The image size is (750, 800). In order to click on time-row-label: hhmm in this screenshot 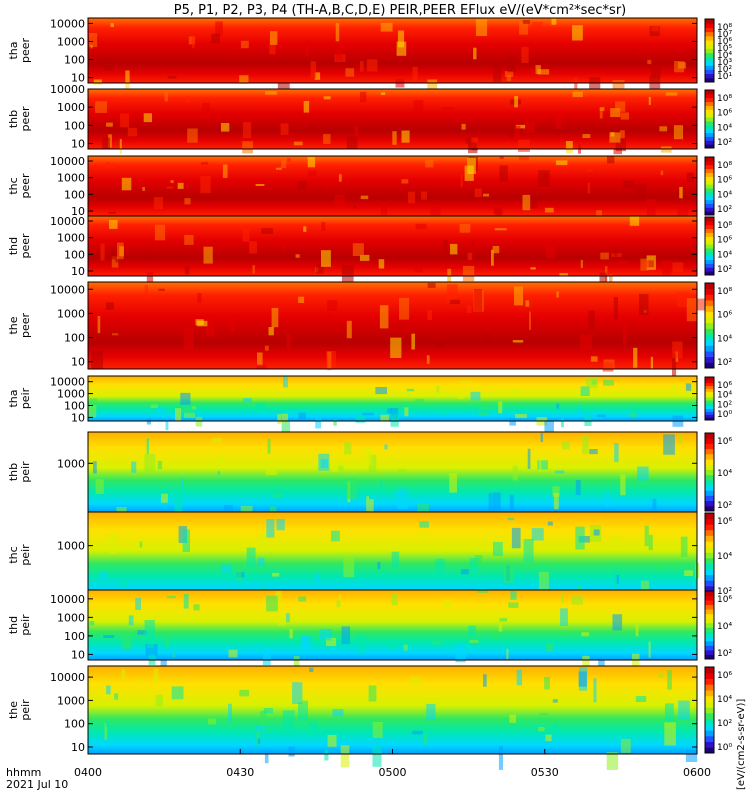, I will do `click(23, 772)`.